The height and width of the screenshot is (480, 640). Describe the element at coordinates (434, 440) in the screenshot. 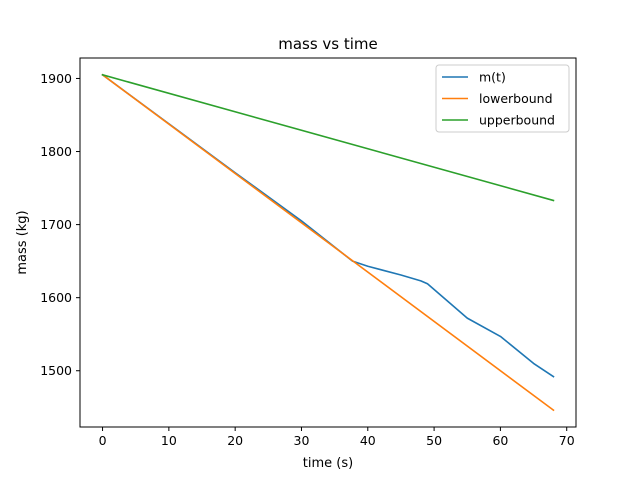

I see `x-tick-label: 50` at that location.